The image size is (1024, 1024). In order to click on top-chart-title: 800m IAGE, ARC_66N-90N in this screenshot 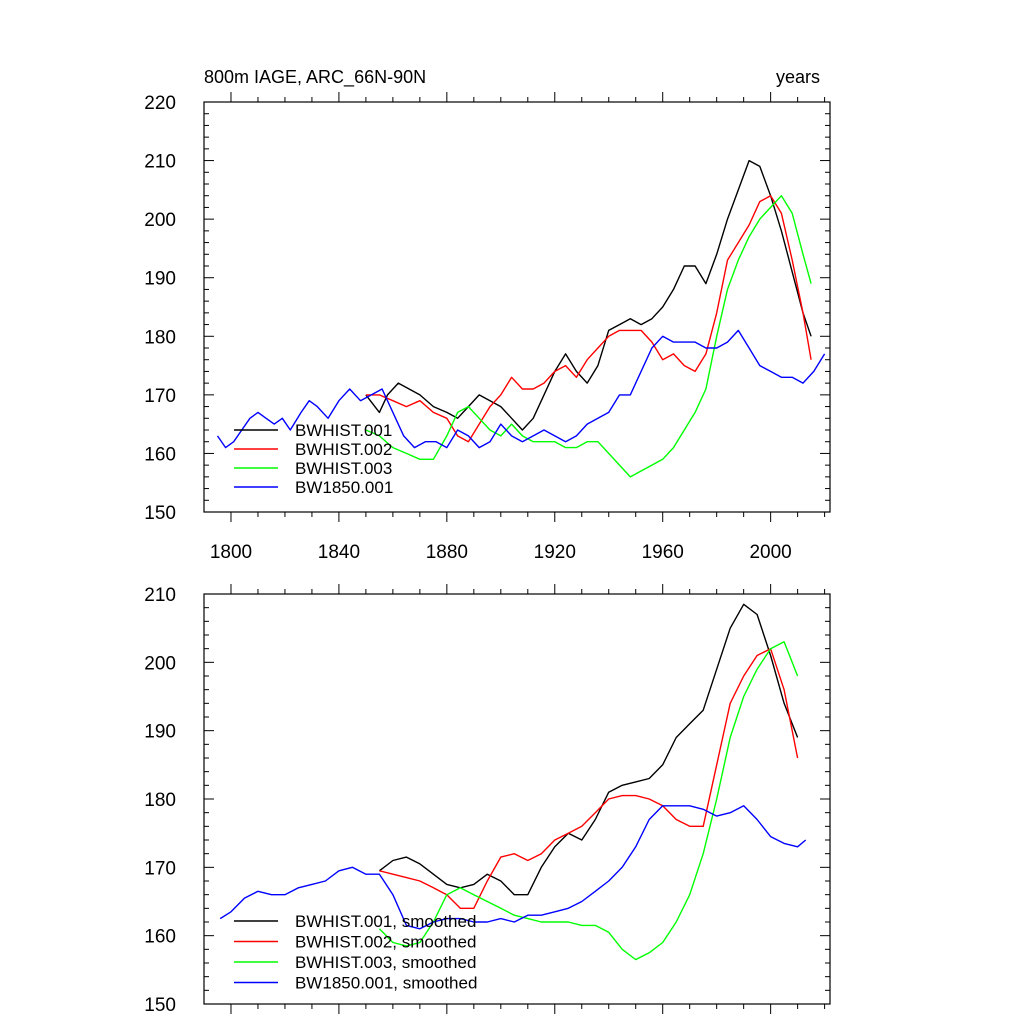, I will do `click(315, 77)`.